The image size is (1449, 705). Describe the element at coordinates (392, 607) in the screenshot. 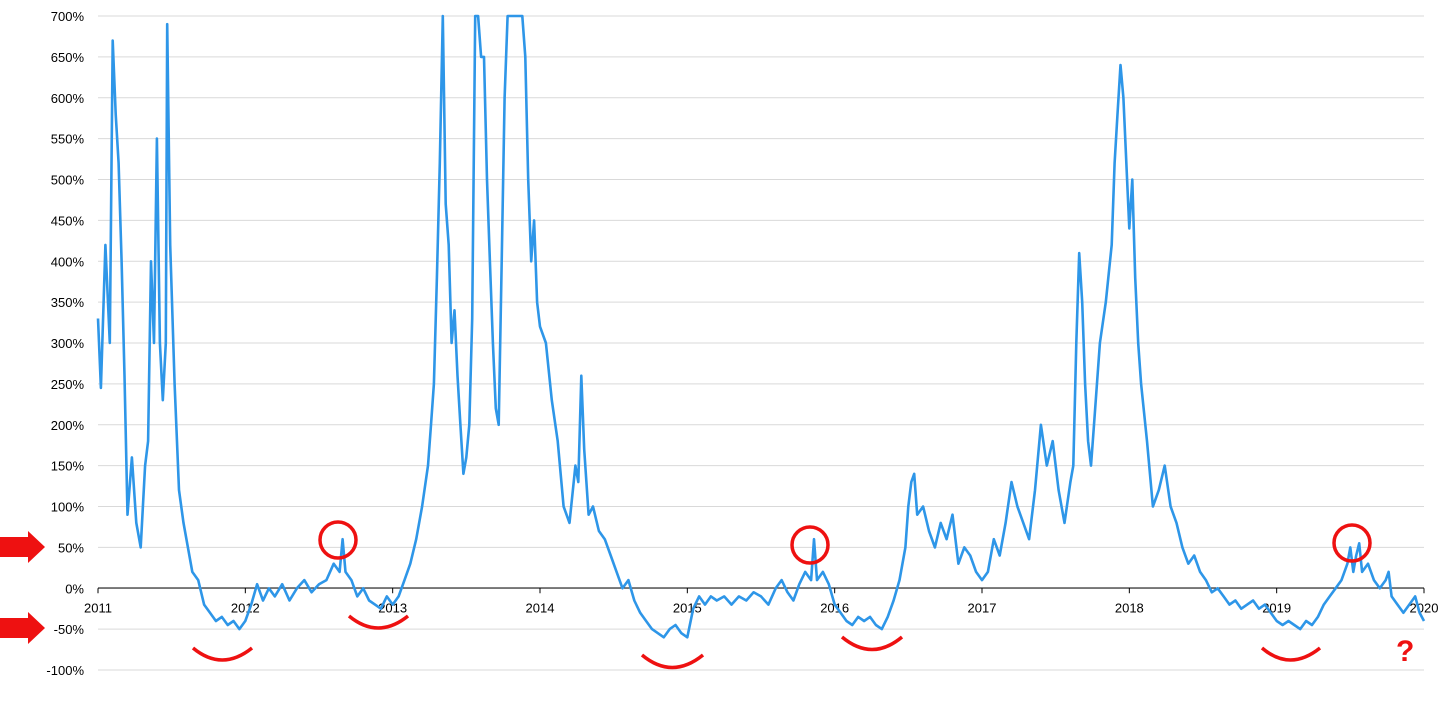

I see `x-tick-label: 2013` at that location.